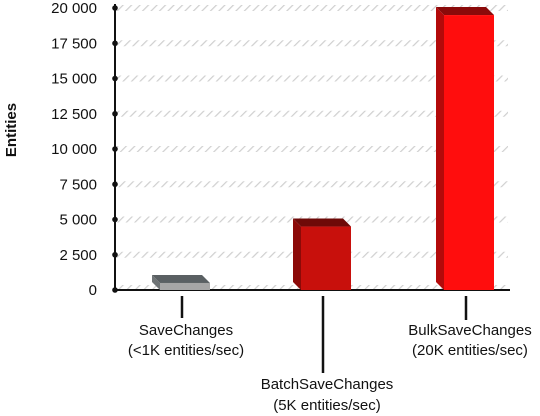  I want to click on y-tick-label: 10 000, so click(74, 149).